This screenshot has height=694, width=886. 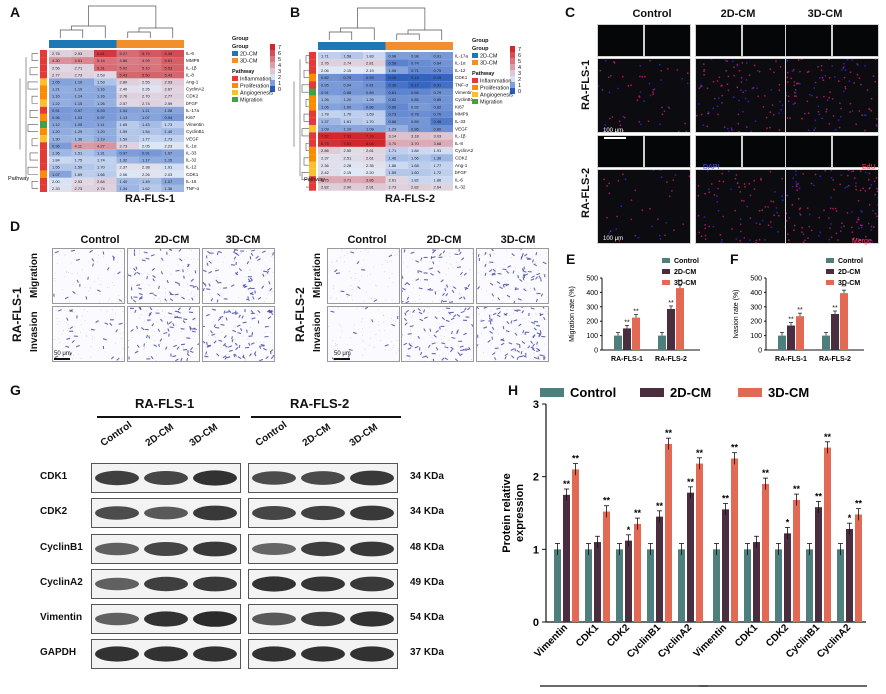 I want to click on edu-image-grid, so click(x=739, y=137).